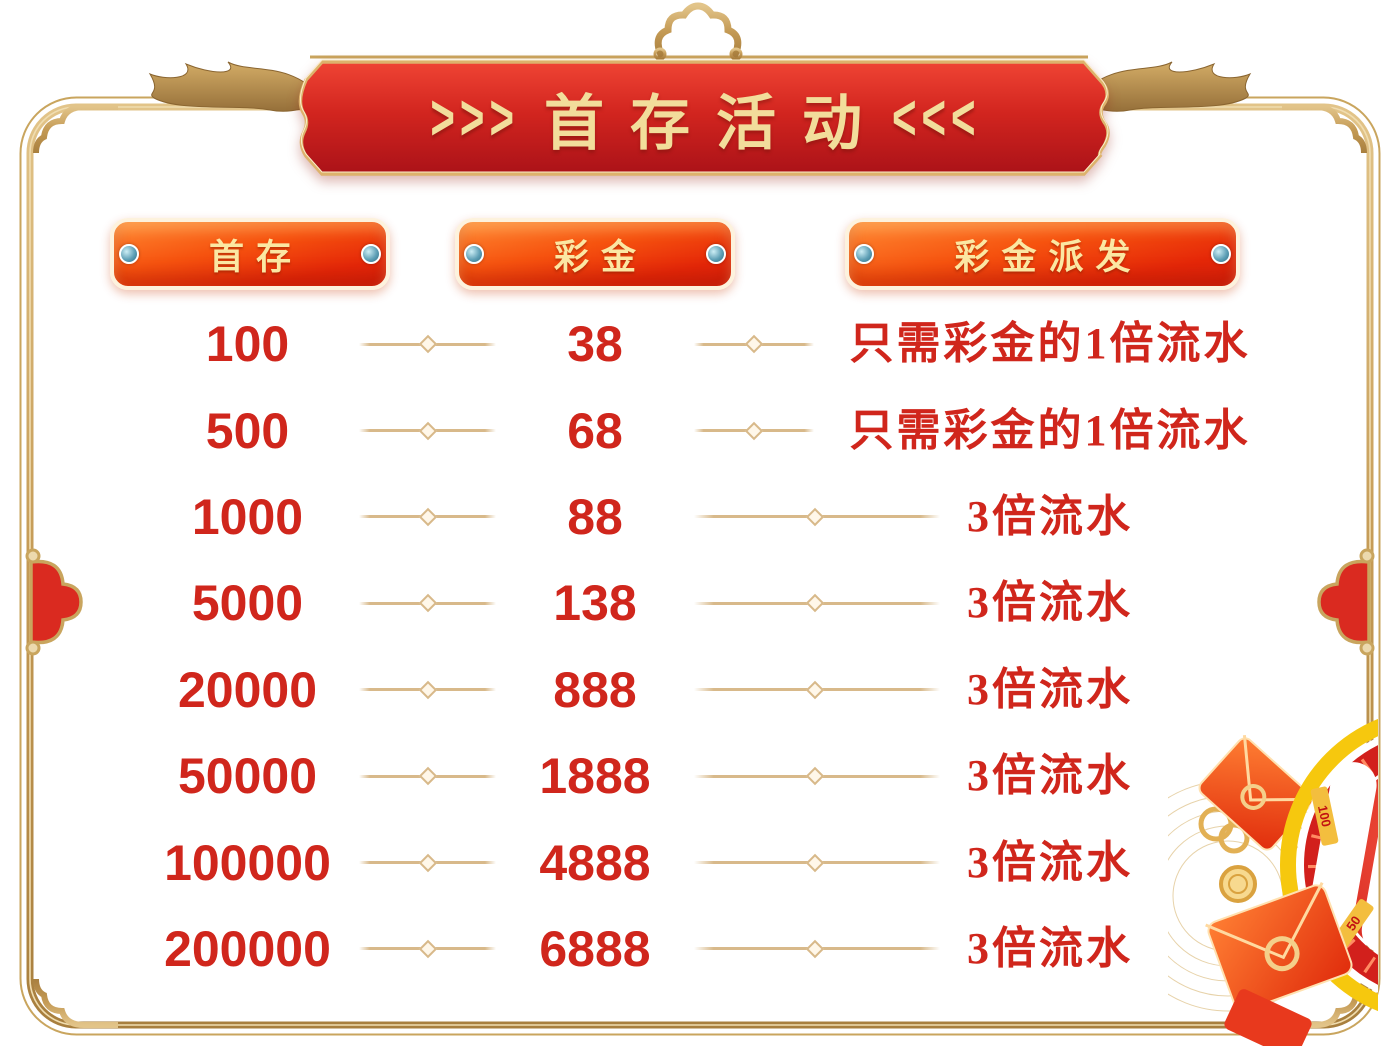  I want to click on table-row: 100000 4888 3倍流水, so click(711, 862).